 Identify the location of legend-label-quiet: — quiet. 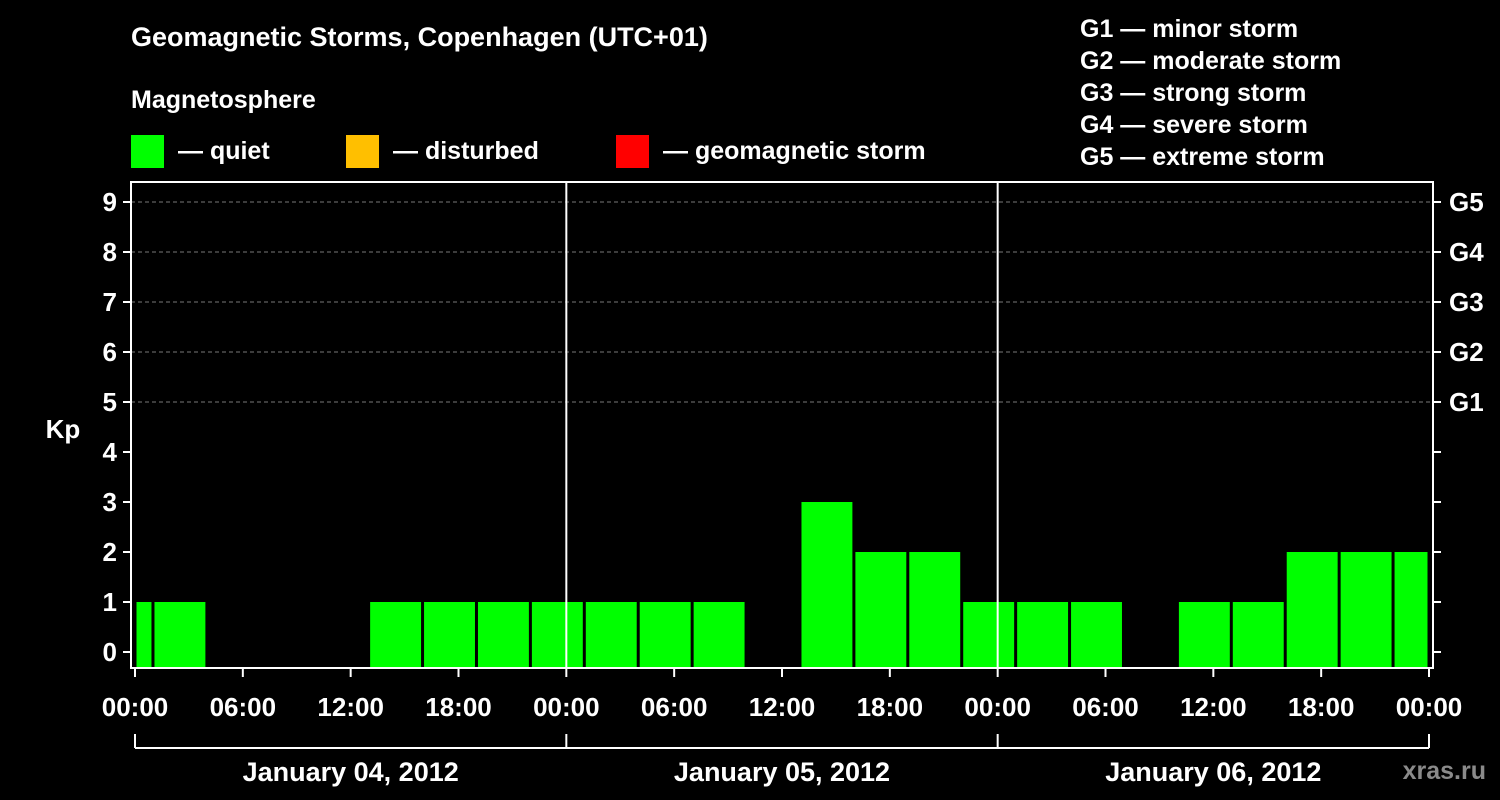
(224, 150).